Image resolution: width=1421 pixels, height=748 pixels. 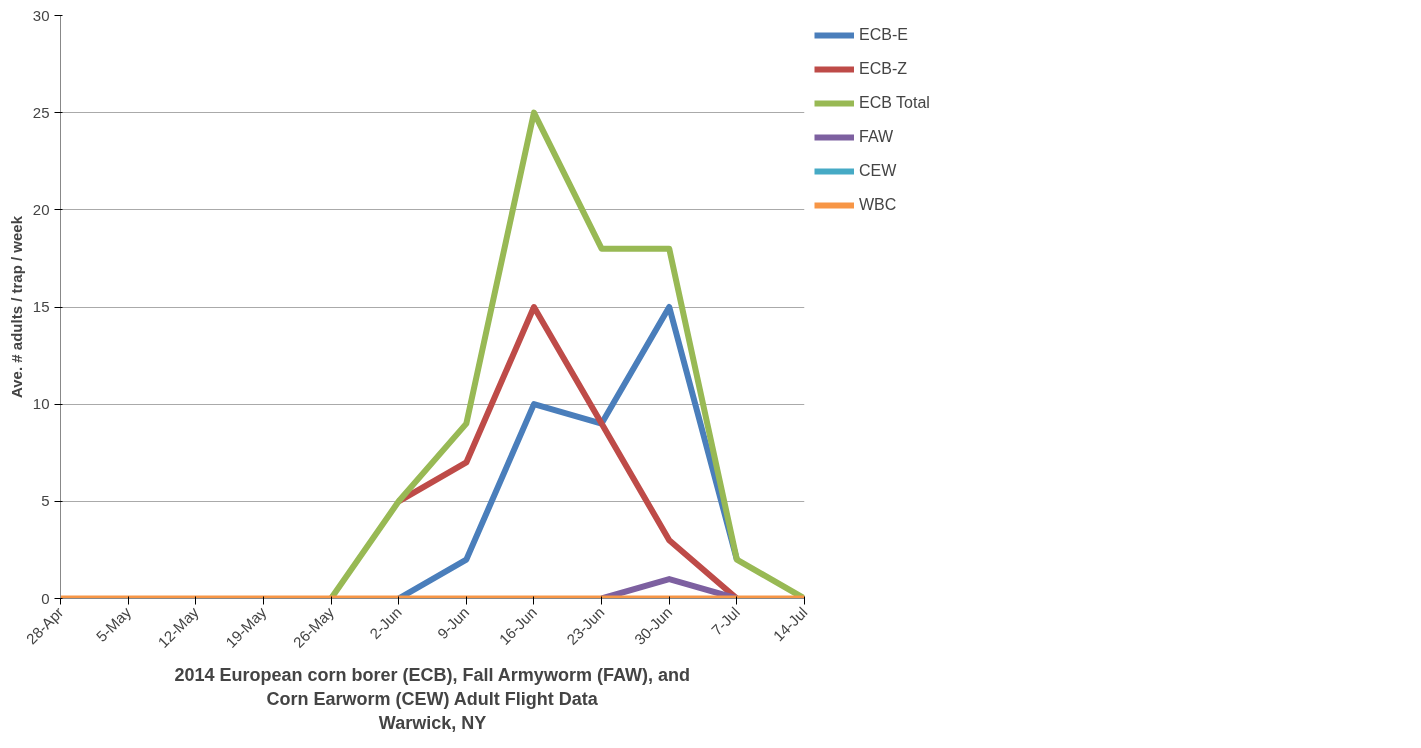 I want to click on legend-label: ECB-Z, so click(x=883, y=69).